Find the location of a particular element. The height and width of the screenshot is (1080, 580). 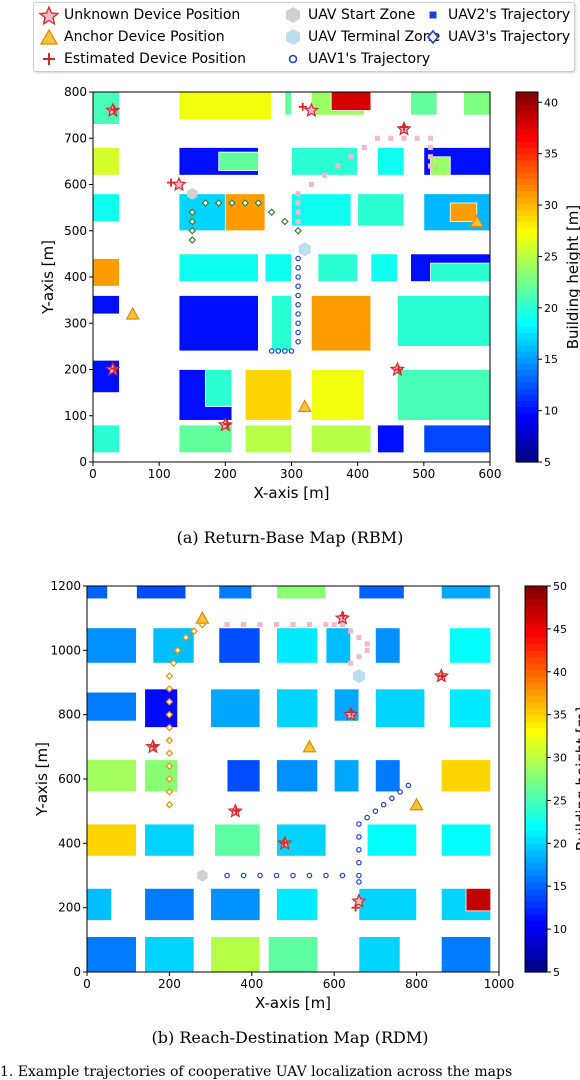

y-tick-label: 600 is located at coordinates (69, 779).